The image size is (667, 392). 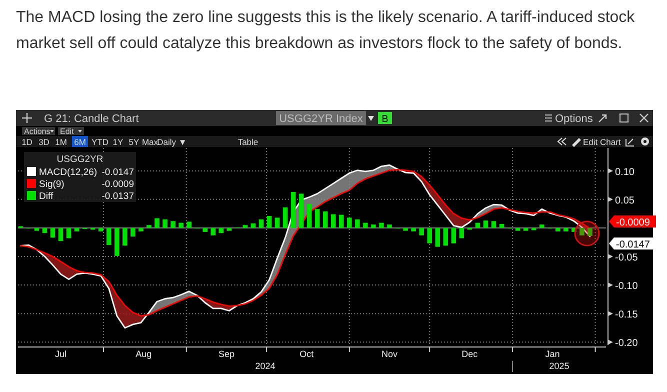 What do you see at coordinates (626, 315) in the screenshot?
I see `y-tick-label: -0.15` at bounding box center [626, 315].